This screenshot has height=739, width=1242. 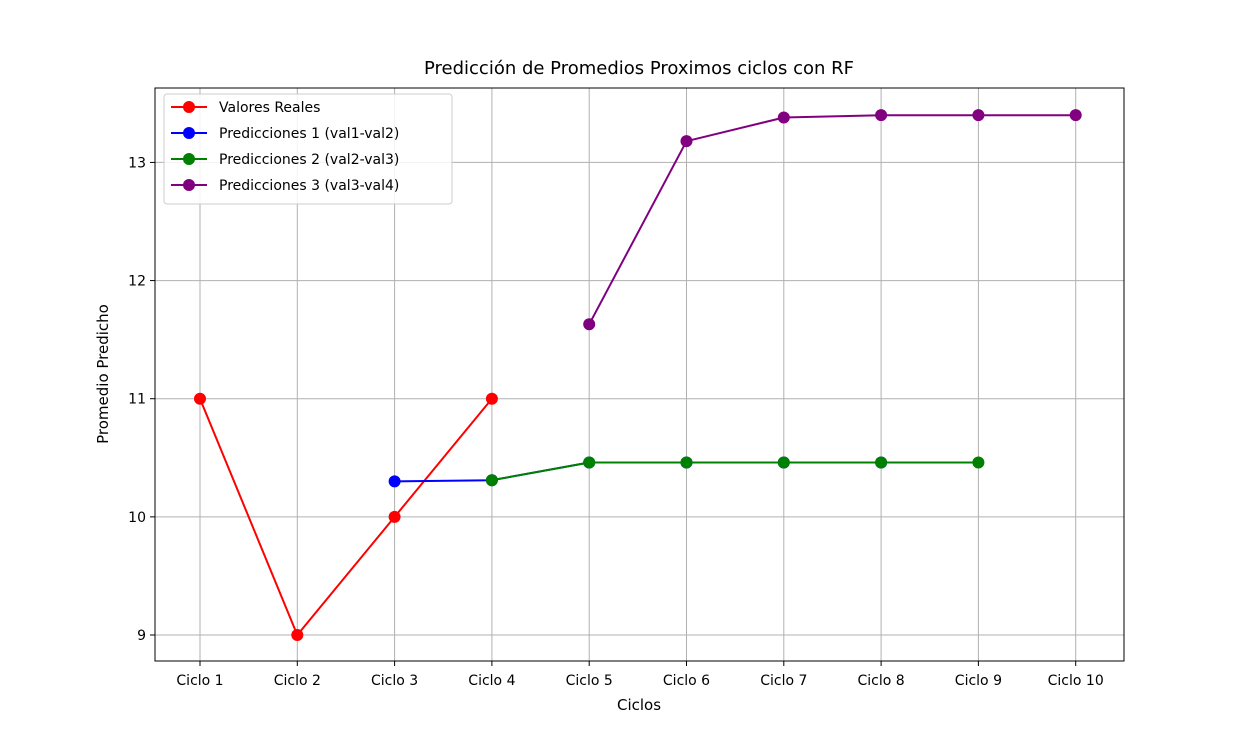 I want to click on x-tick-label: Ciclo 5, so click(x=589, y=681).